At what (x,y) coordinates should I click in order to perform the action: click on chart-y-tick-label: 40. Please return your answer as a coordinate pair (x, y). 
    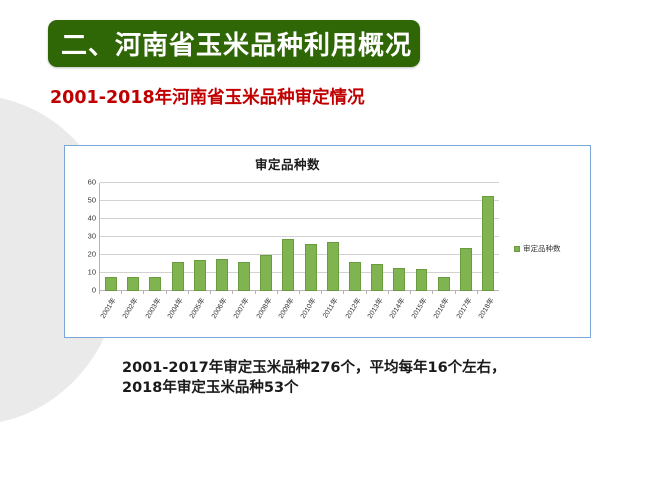
    Looking at the image, I should click on (91, 218).